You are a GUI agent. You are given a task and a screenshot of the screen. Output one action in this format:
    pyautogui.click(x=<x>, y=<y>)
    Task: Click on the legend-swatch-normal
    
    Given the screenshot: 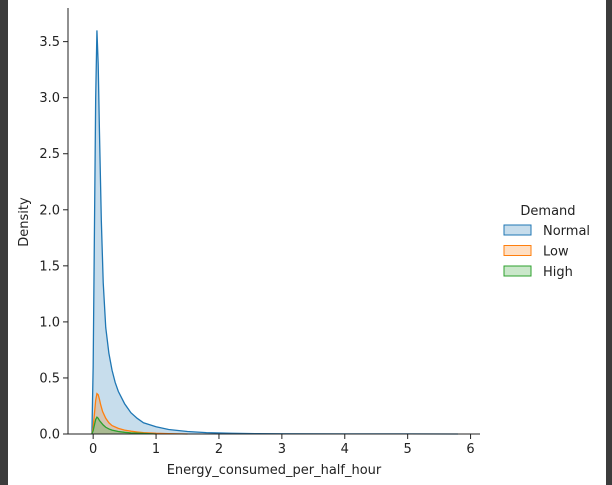 What is the action you would take?
    pyautogui.click(x=517, y=230)
    